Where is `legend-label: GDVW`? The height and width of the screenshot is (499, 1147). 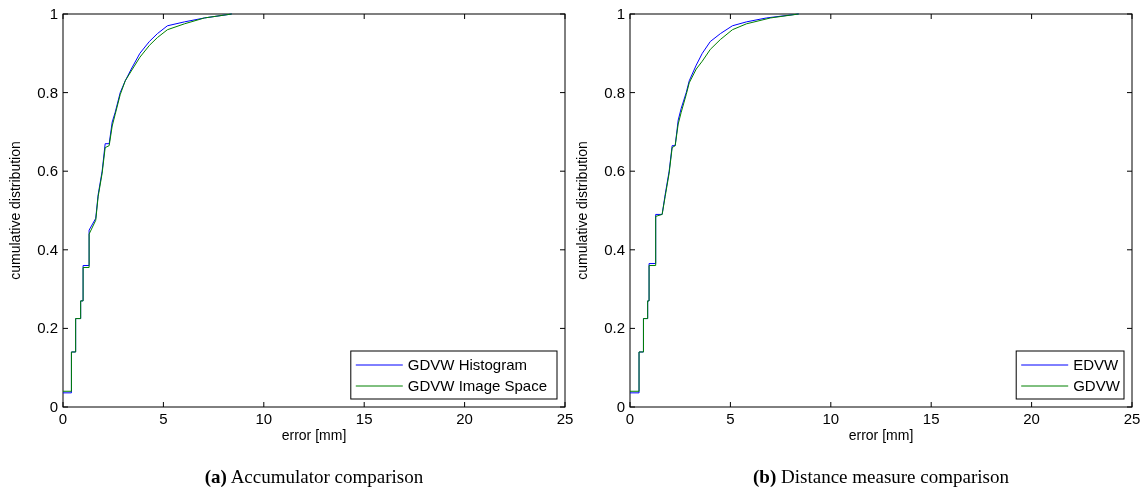 legend-label: GDVW is located at coordinates (1097, 385).